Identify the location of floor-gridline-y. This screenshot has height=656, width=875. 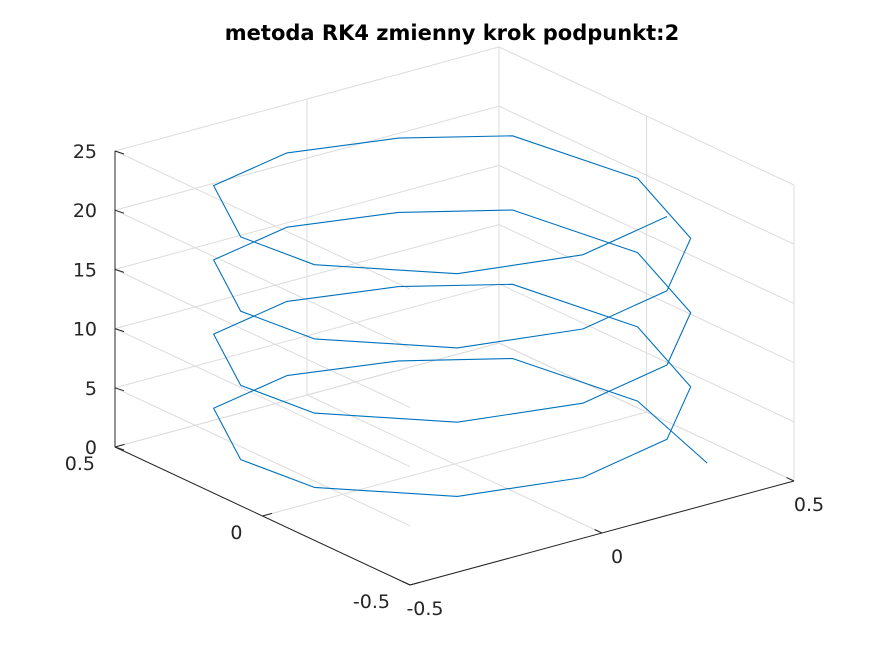
(454, 464).